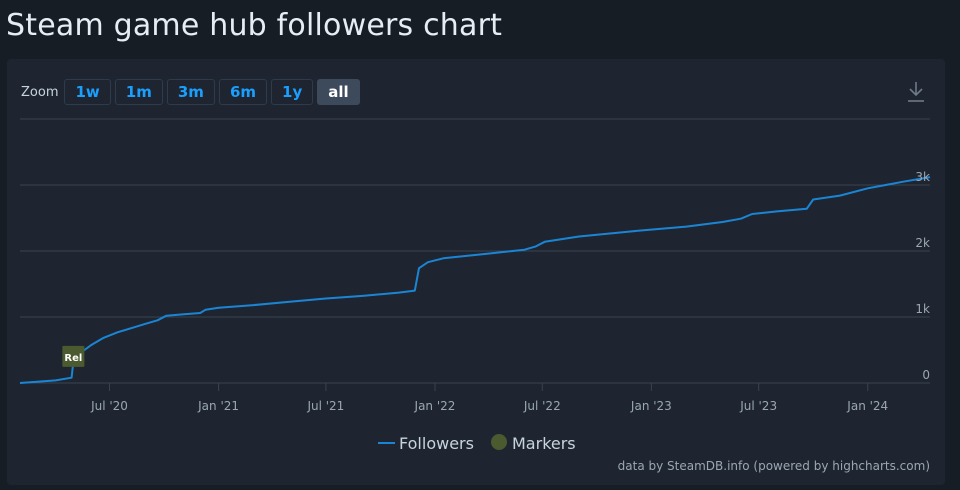 The width and height of the screenshot is (960, 490). I want to click on y-tick-label: 3k, so click(922, 177).